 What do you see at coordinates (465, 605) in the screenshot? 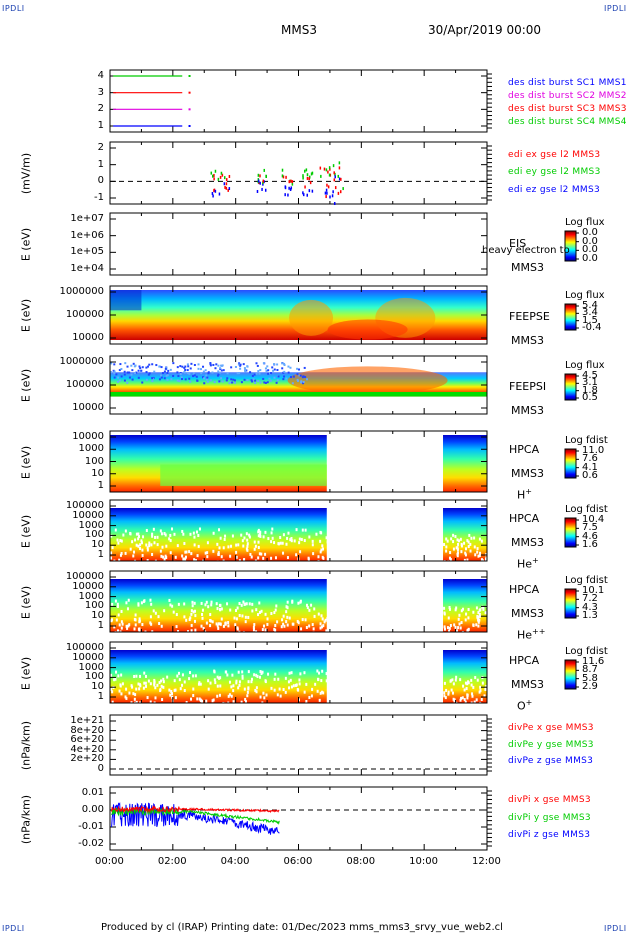
I see `hpca-spectrogram-segment` at bounding box center [465, 605].